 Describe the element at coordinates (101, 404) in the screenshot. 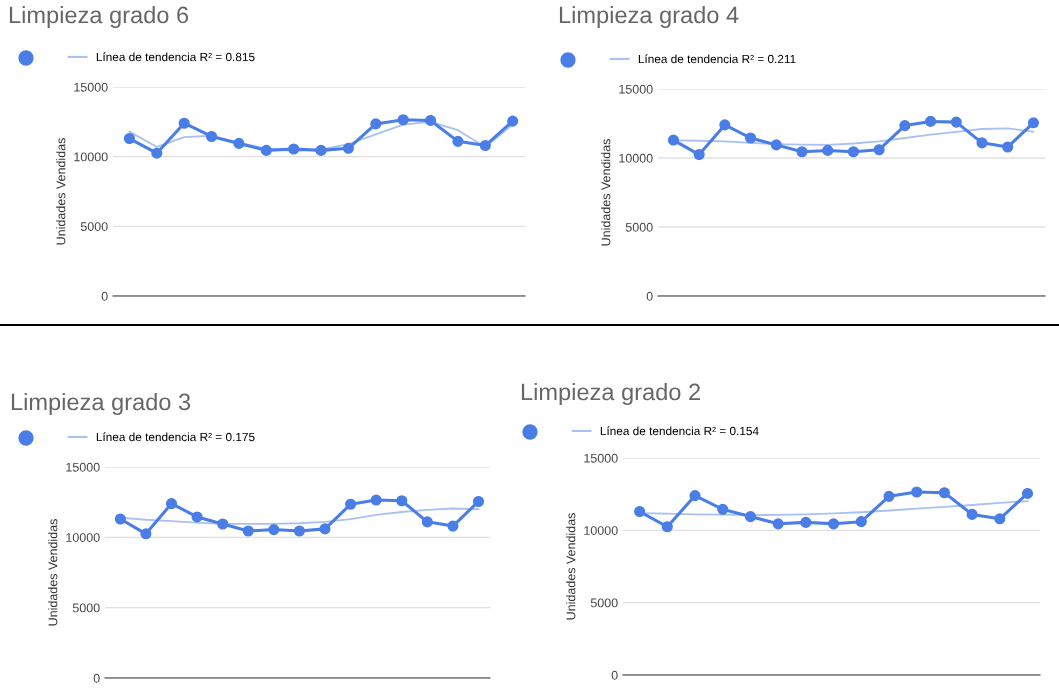

I see `chart-title: Limpieza grado 3` at that location.